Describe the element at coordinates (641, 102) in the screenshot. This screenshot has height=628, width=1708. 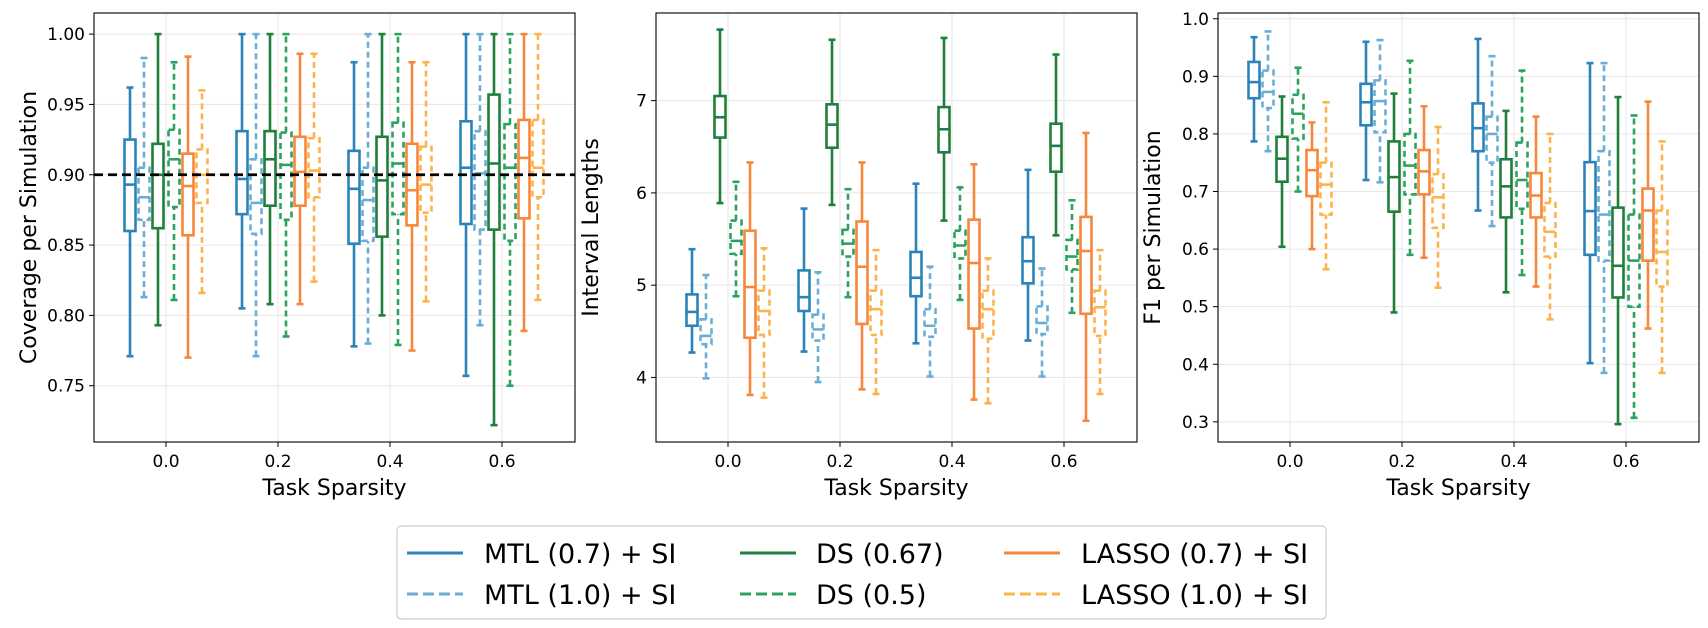
I see `y-tick-label: 7` at that location.